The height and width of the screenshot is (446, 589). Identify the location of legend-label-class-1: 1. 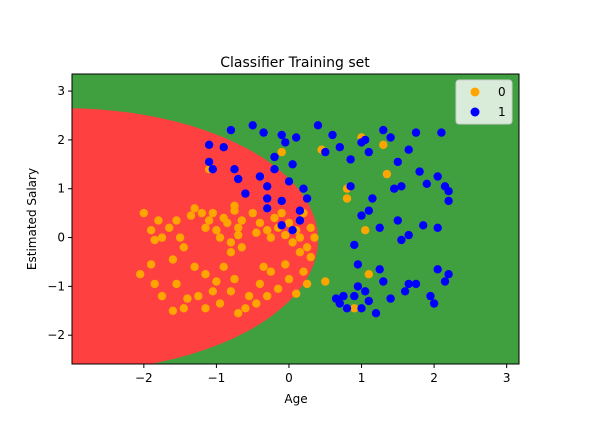
(502, 112).